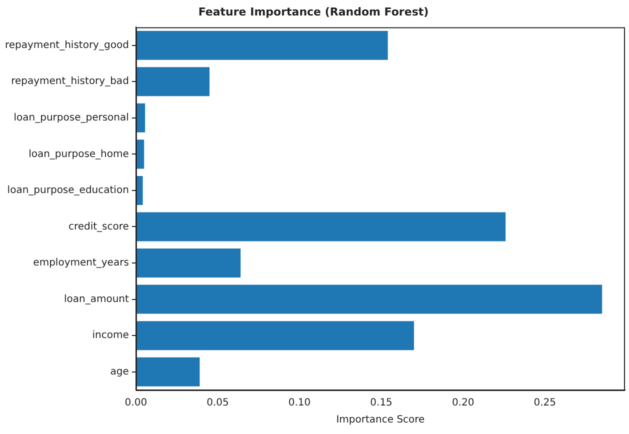  What do you see at coordinates (96, 299) in the screenshot?
I see `y-tick-label: loan_amount` at bounding box center [96, 299].